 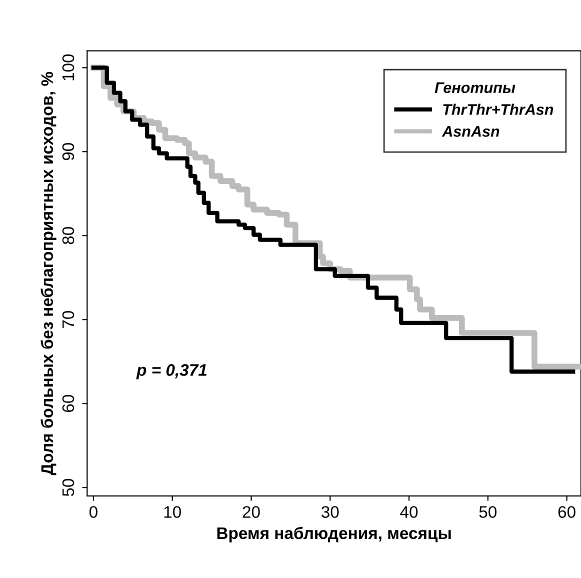 I want to click on x-tick-label: 40, so click(x=409, y=512).